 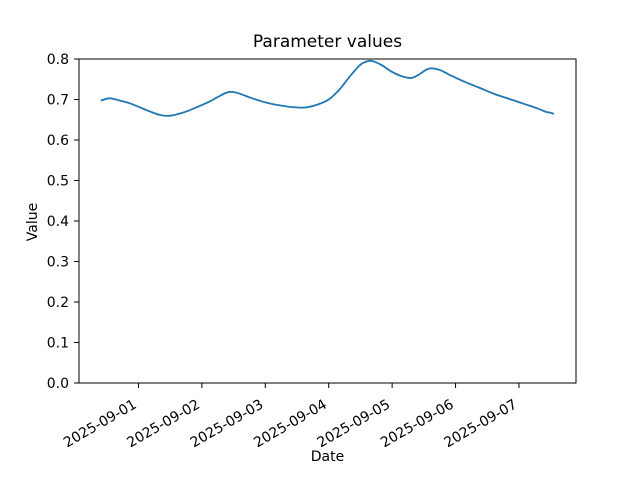 What do you see at coordinates (33, 222) in the screenshot?
I see `y-axis-label: Value` at bounding box center [33, 222].